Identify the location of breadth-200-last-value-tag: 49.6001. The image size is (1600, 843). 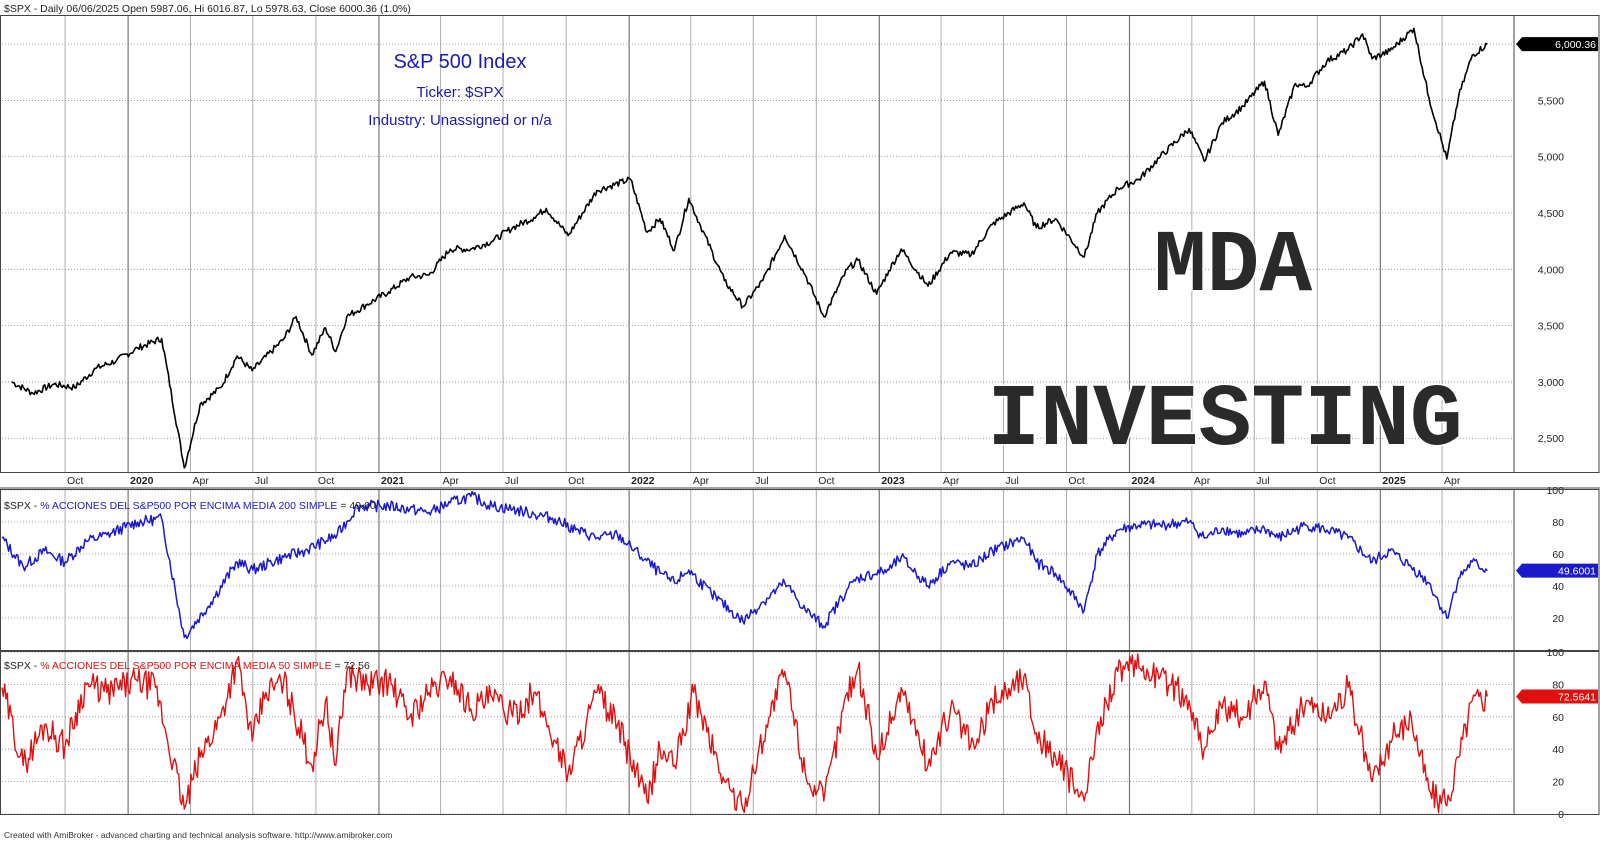
(1557, 570).